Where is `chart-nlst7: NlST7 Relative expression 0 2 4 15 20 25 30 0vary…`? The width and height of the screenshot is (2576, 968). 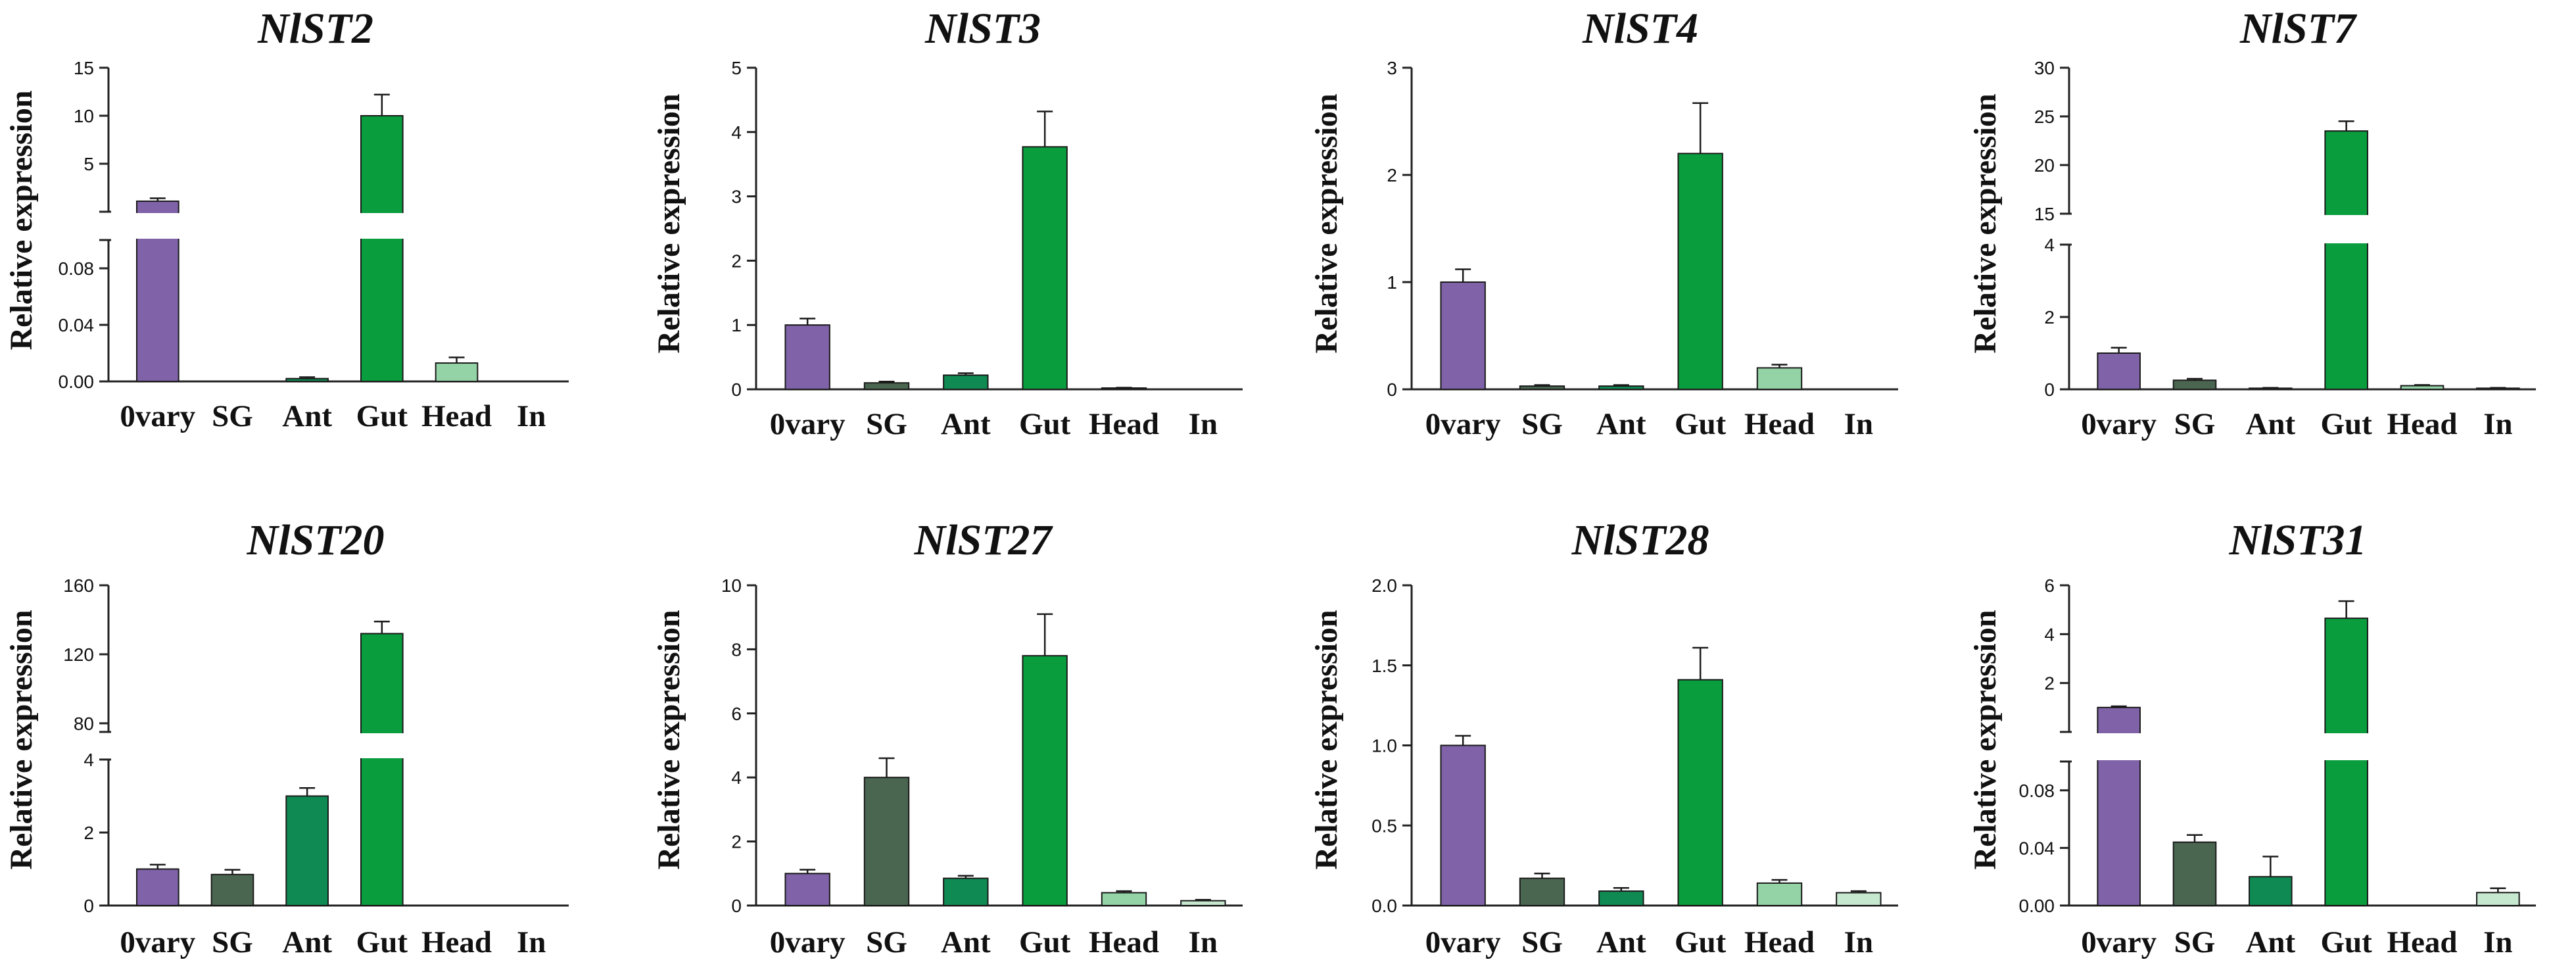
chart-nlst7: NlST7 Relative expression 0 2 4 15 20 25 30 0vary… is located at coordinates (2252, 223).